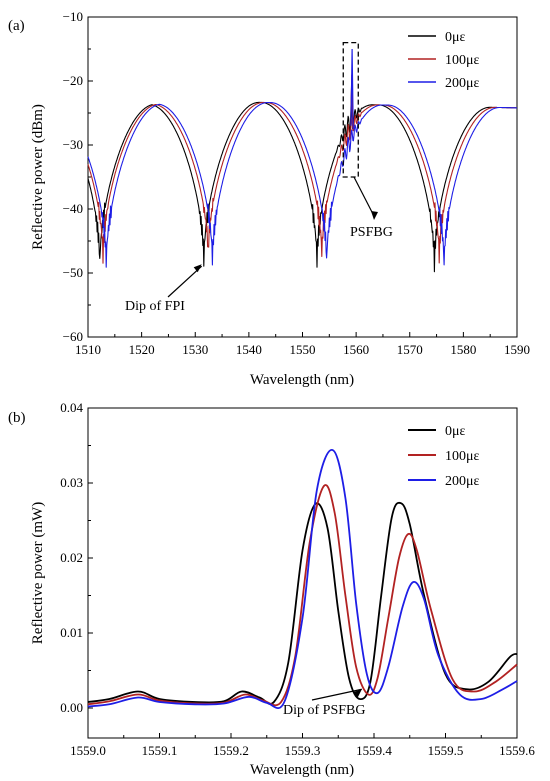 The image size is (550, 781). I want to click on panel-a-label: (a), so click(16, 26).